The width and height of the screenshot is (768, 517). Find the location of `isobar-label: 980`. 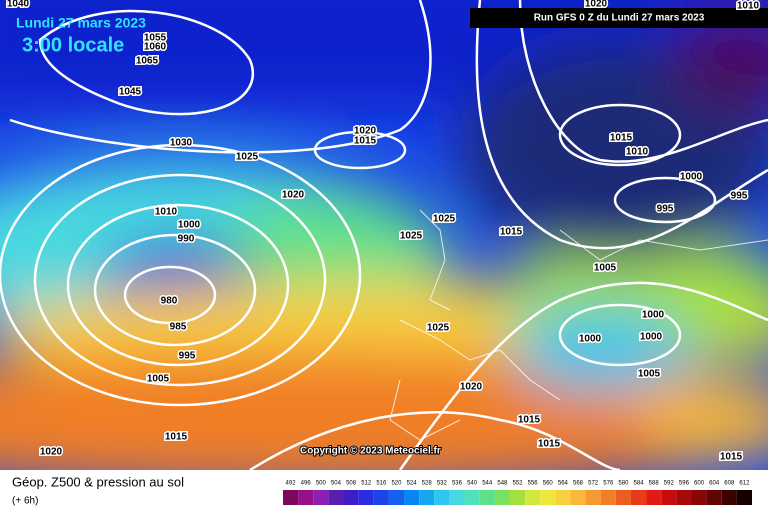

isobar-label: 980 is located at coordinates (169, 301).